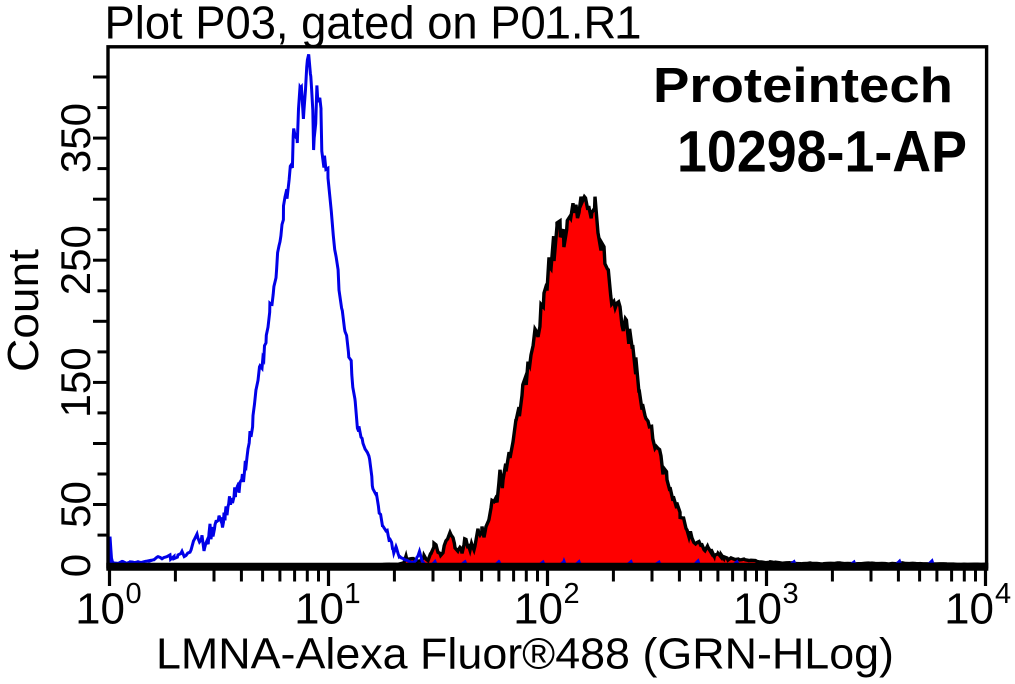 The image size is (1015, 684). Describe the element at coordinates (75, 138) in the screenshot. I see `svg-text: 350` at that location.